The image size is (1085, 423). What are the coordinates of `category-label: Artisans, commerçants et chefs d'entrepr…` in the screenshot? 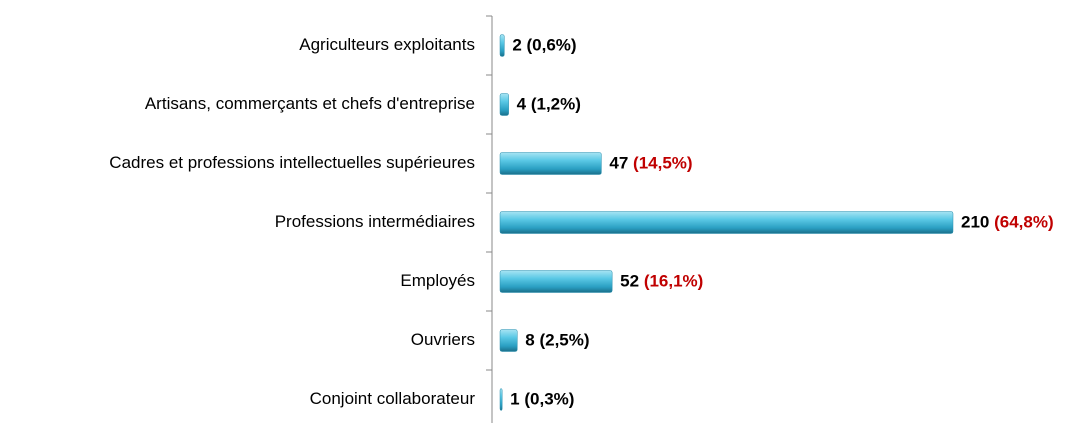 It's located at (310, 103).